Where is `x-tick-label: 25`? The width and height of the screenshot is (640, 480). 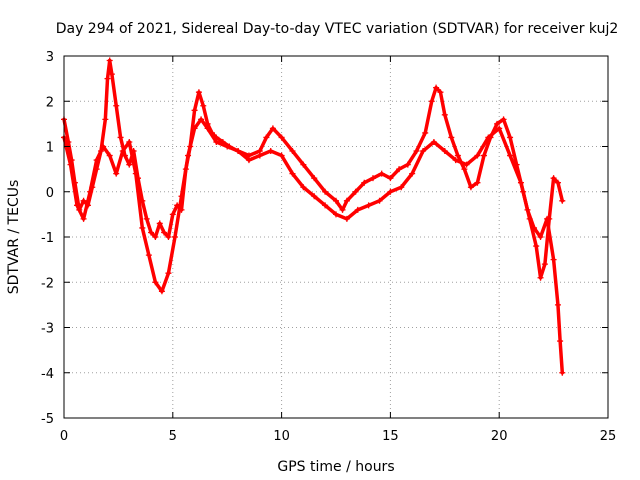 x-tick-label: 25 is located at coordinates (608, 436).